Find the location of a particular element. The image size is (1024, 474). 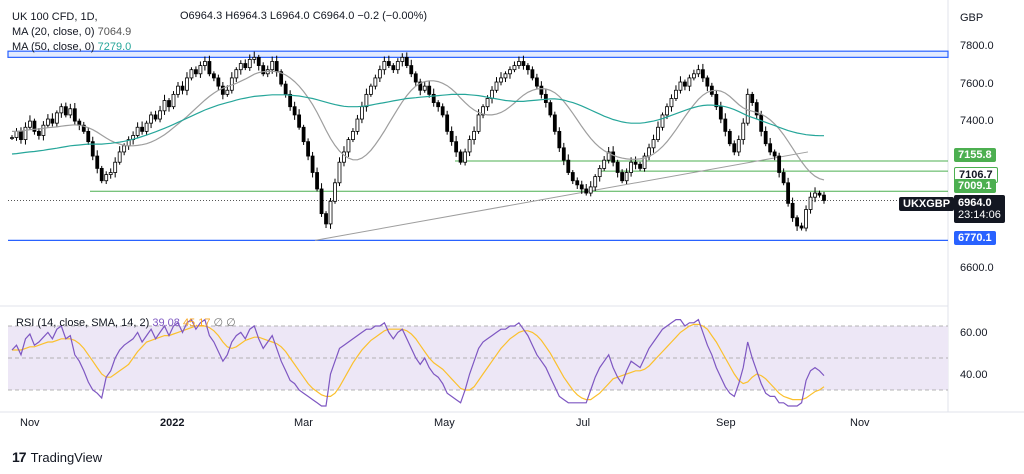

rsi-label: RSI (14, close, SMA, 14, 2) is located at coordinates (83, 323).